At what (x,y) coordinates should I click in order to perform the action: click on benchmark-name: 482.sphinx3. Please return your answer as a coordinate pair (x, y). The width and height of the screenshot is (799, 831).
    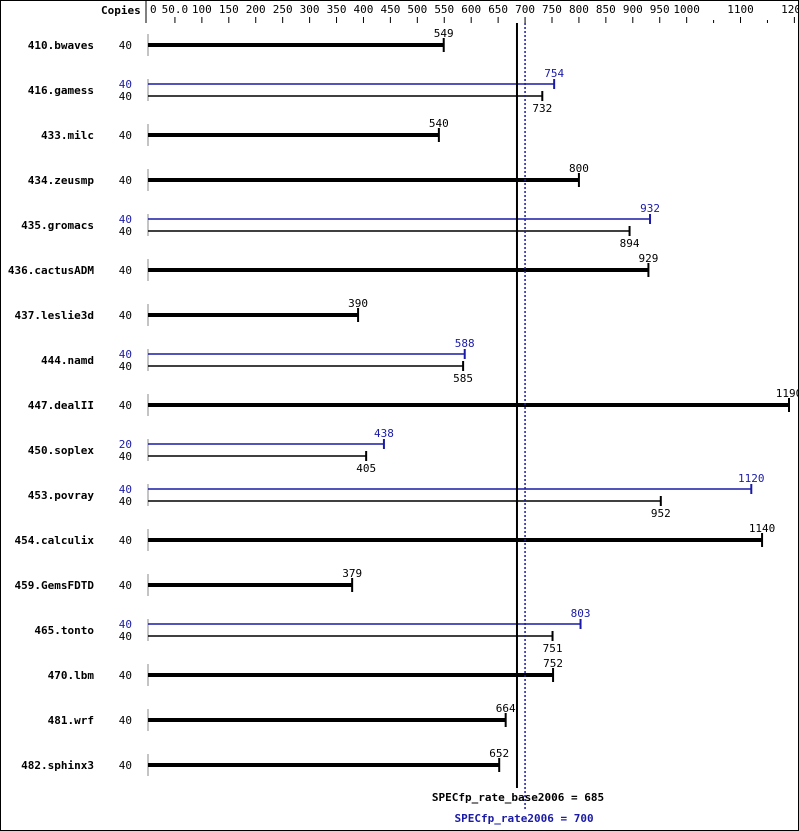
    Looking at the image, I should click on (57, 765).